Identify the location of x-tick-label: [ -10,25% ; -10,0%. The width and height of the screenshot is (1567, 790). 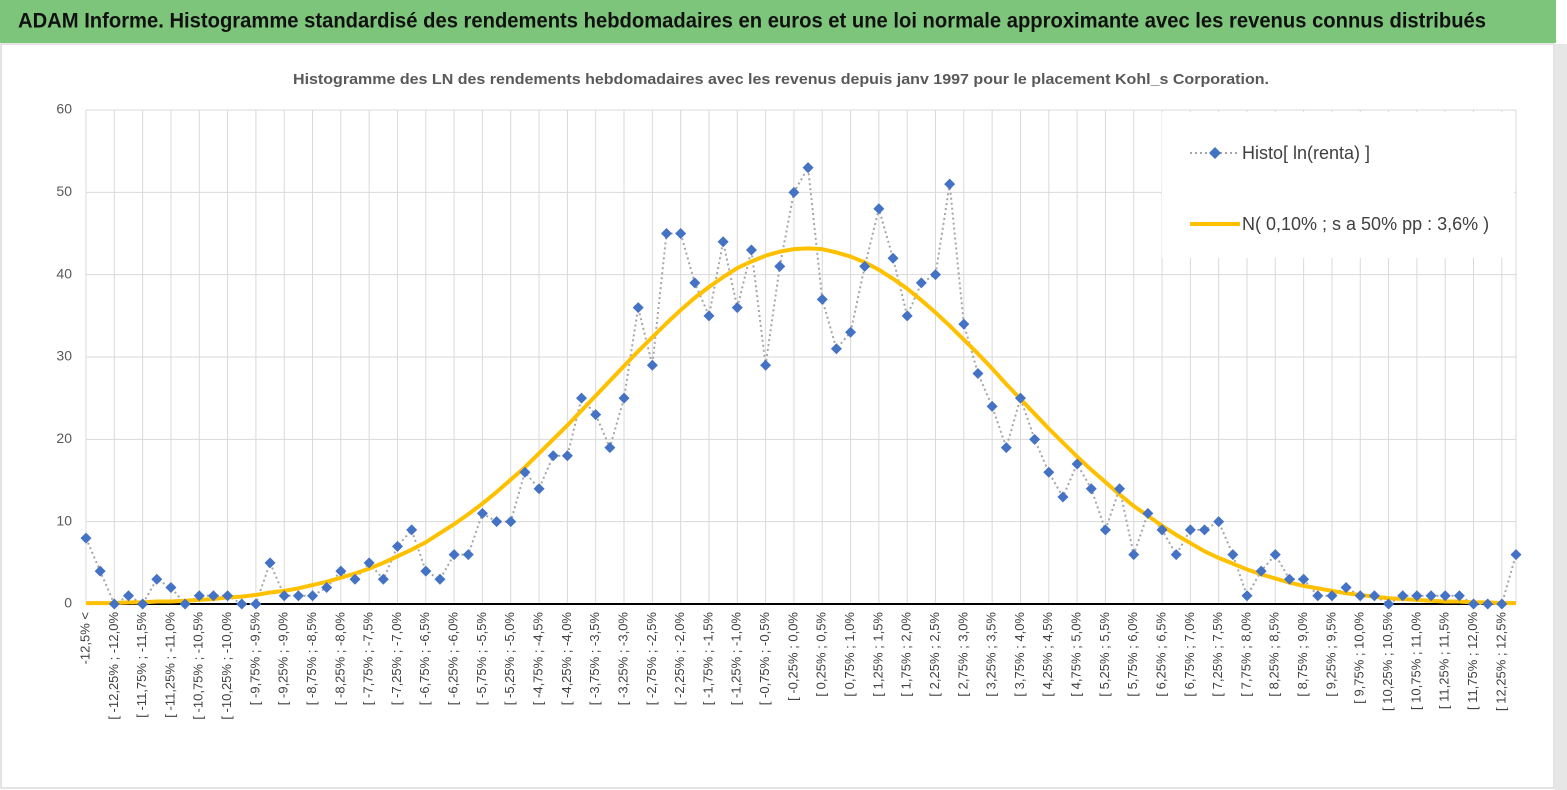
(226, 666).